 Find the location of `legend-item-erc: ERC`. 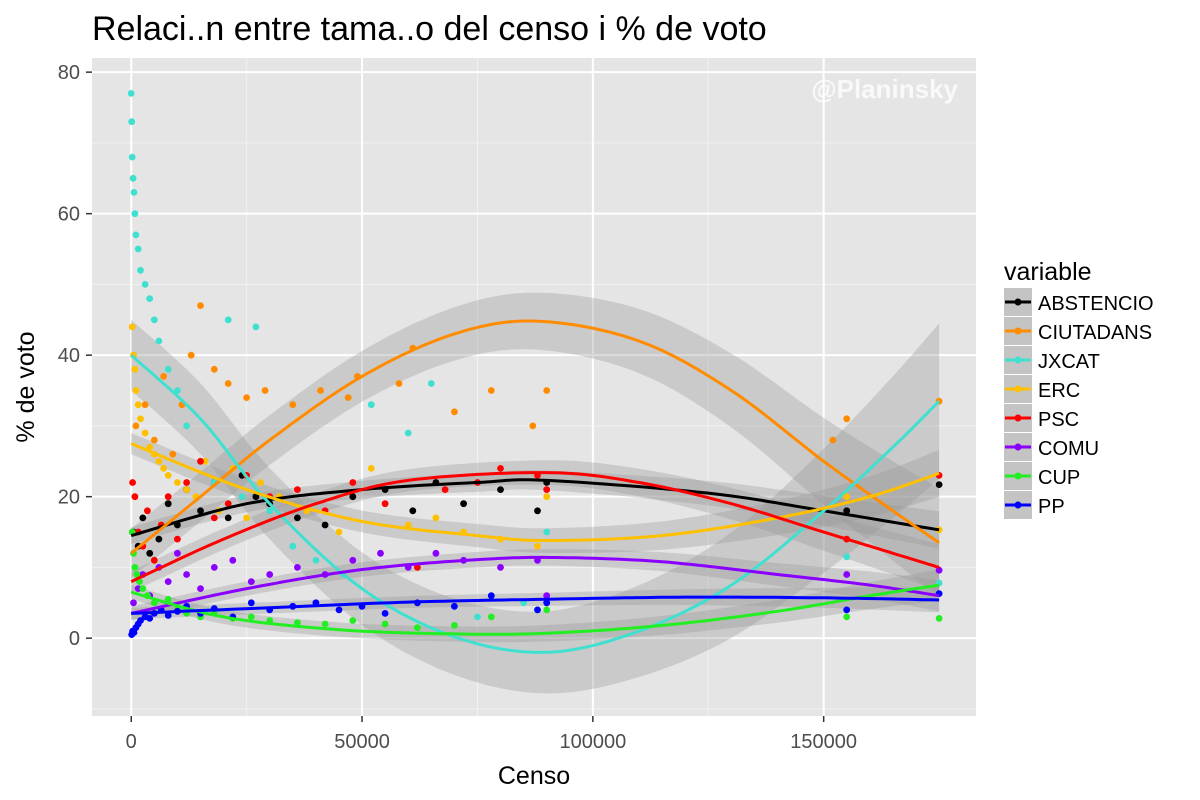

legend-item-erc: ERC is located at coordinates (1042, 389).